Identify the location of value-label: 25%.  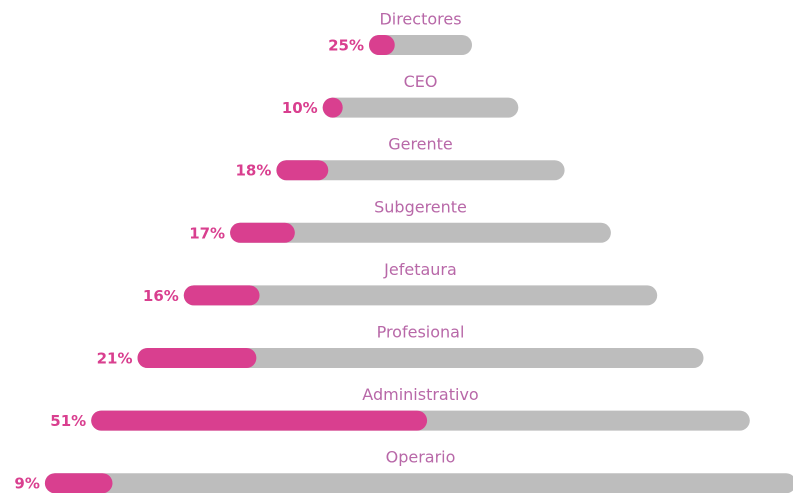
(346, 46).